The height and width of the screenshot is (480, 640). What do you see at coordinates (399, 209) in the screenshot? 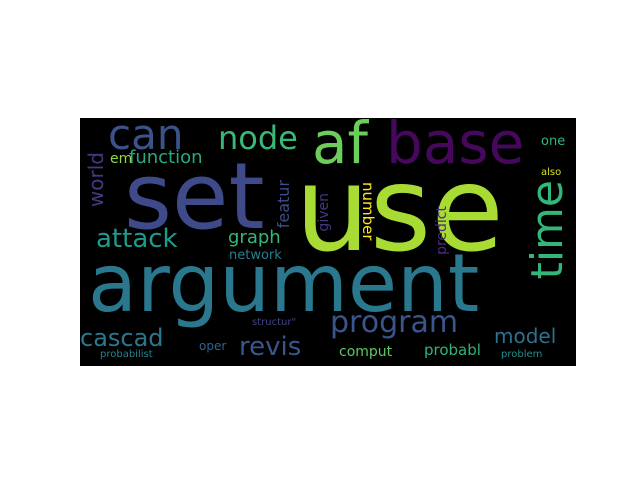
I see `word-use: use` at bounding box center [399, 209].